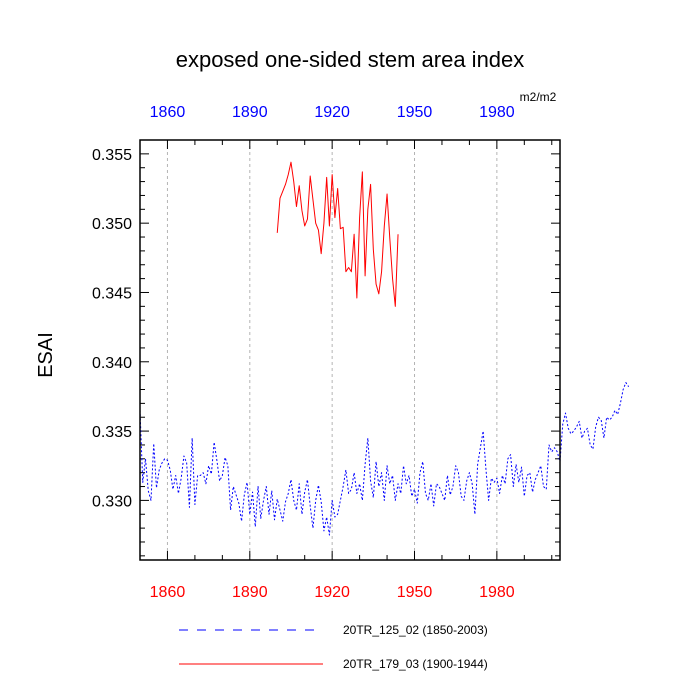  What do you see at coordinates (250, 592) in the screenshot?
I see `x-tick-label-bottom: 1890` at bounding box center [250, 592].